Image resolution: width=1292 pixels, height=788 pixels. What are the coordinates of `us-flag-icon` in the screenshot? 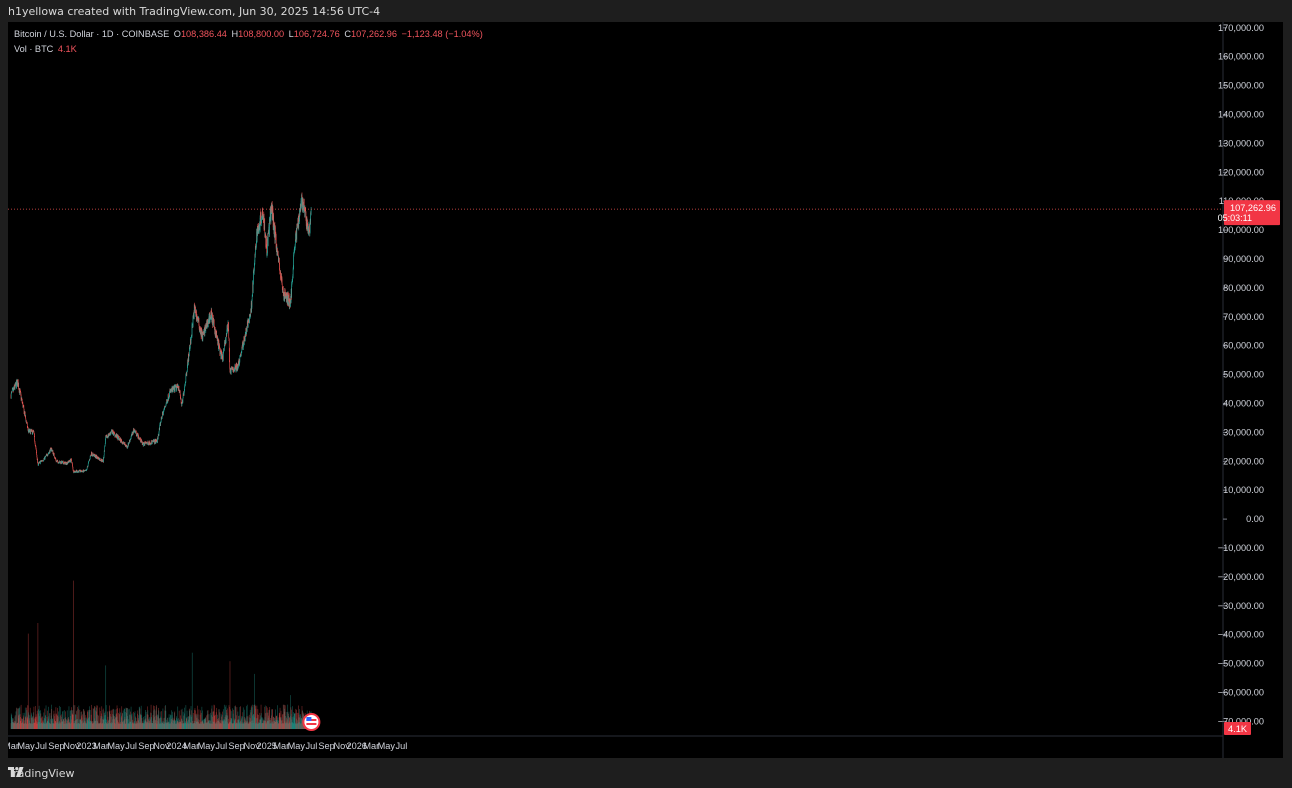 It's located at (311, 722).